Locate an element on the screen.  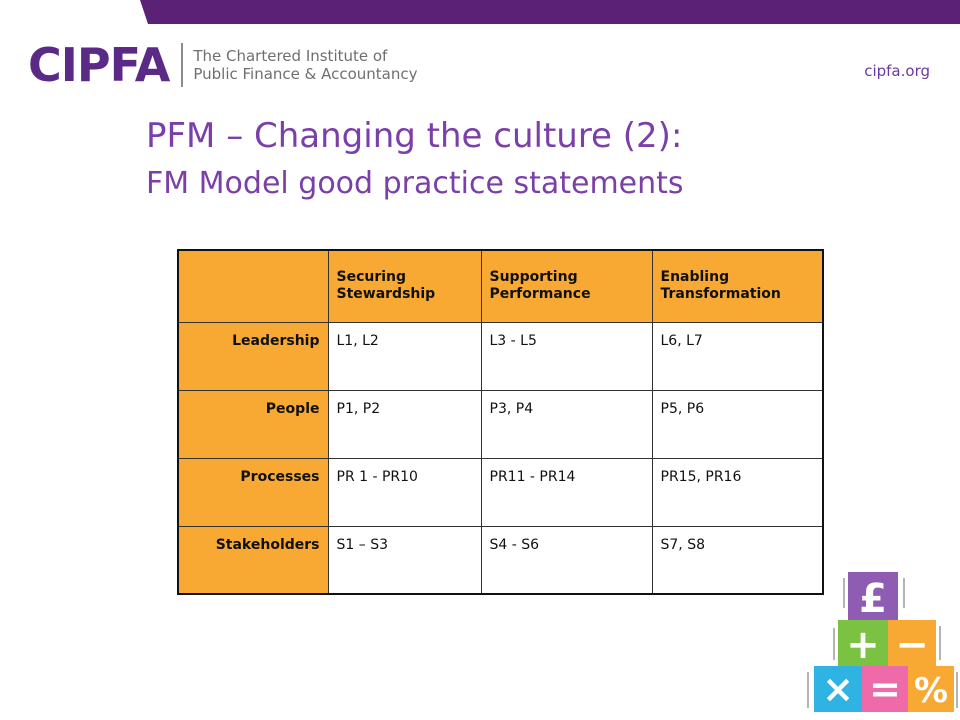
pound-block is located at coordinates (873, 597).